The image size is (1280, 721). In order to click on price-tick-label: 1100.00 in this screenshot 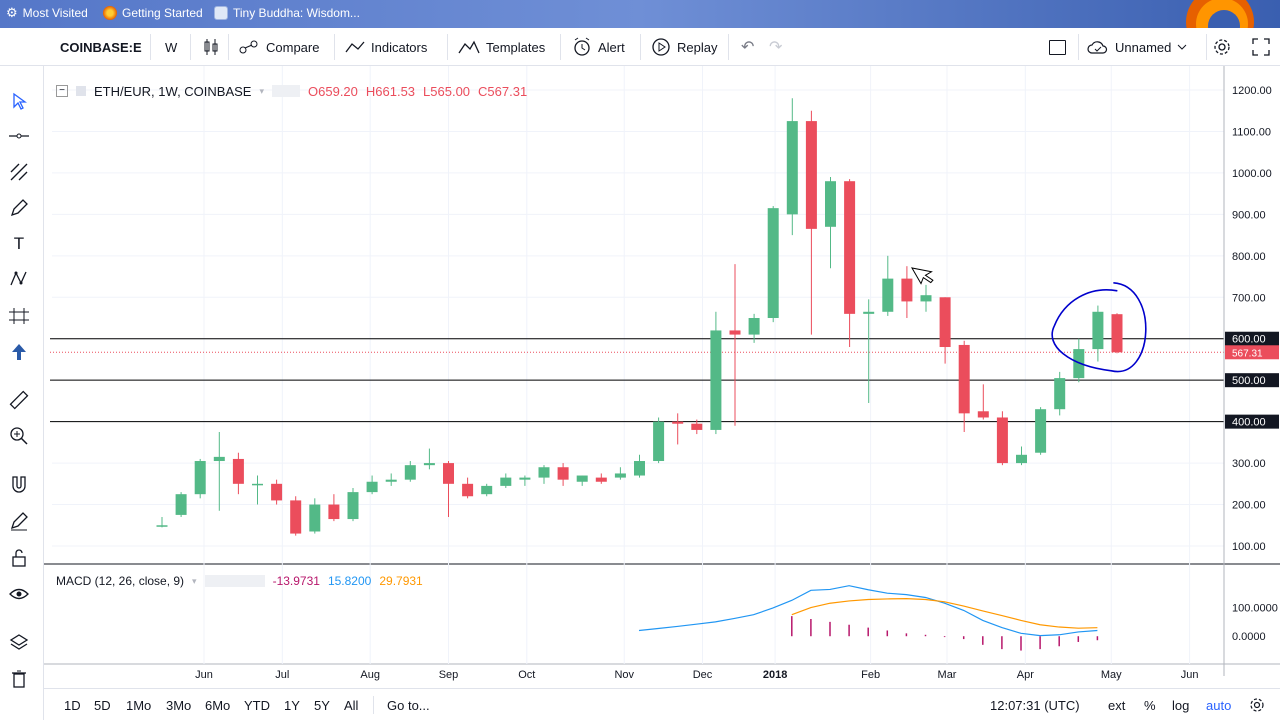, I will do `click(1251, 132)`.